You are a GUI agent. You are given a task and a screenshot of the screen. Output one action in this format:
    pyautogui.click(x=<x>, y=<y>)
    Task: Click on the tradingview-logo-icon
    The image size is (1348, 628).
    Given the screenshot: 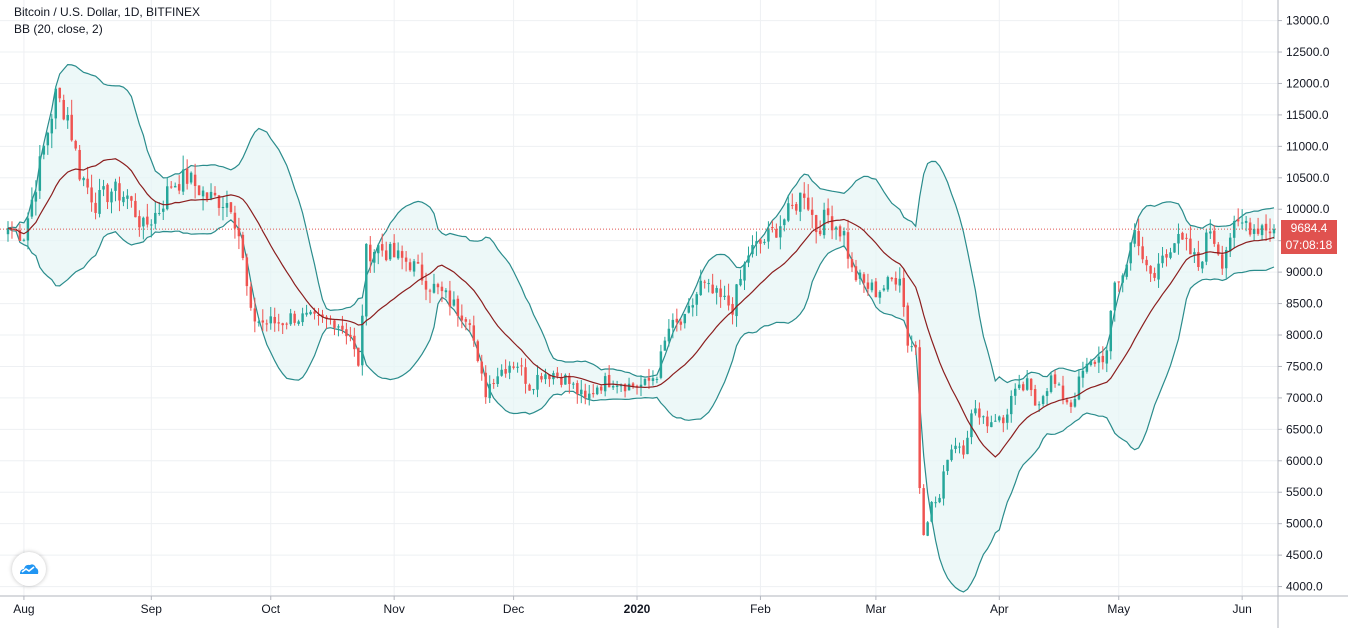 What is the action you would take?
    pyautogui.click(x=29, y=569)
    